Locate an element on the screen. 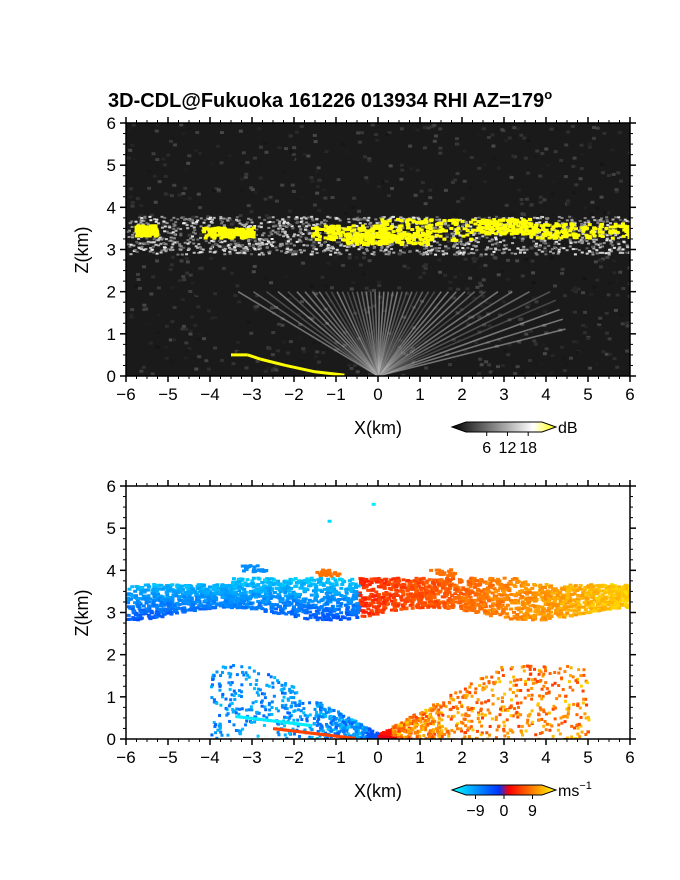  x-tick-label: −3 is located at coordinates (251, 394).